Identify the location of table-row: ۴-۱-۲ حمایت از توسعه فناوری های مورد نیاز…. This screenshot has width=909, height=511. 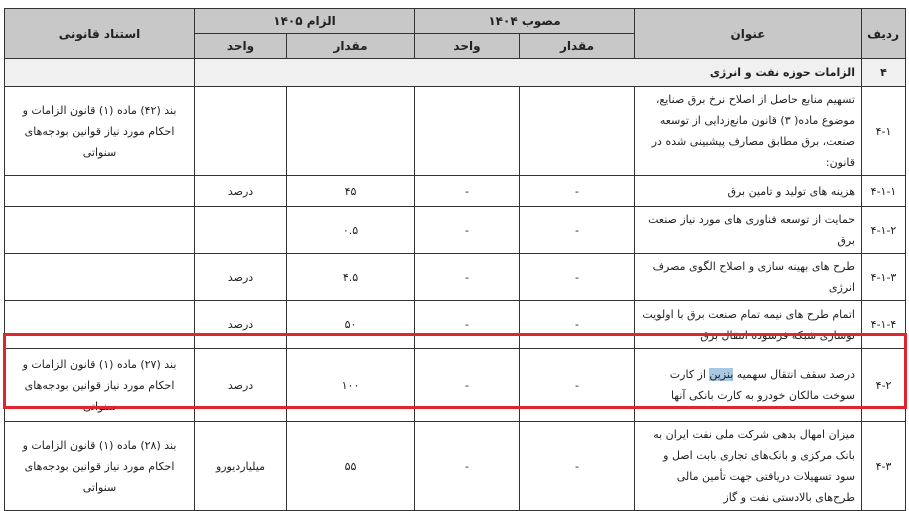
(455, 230).